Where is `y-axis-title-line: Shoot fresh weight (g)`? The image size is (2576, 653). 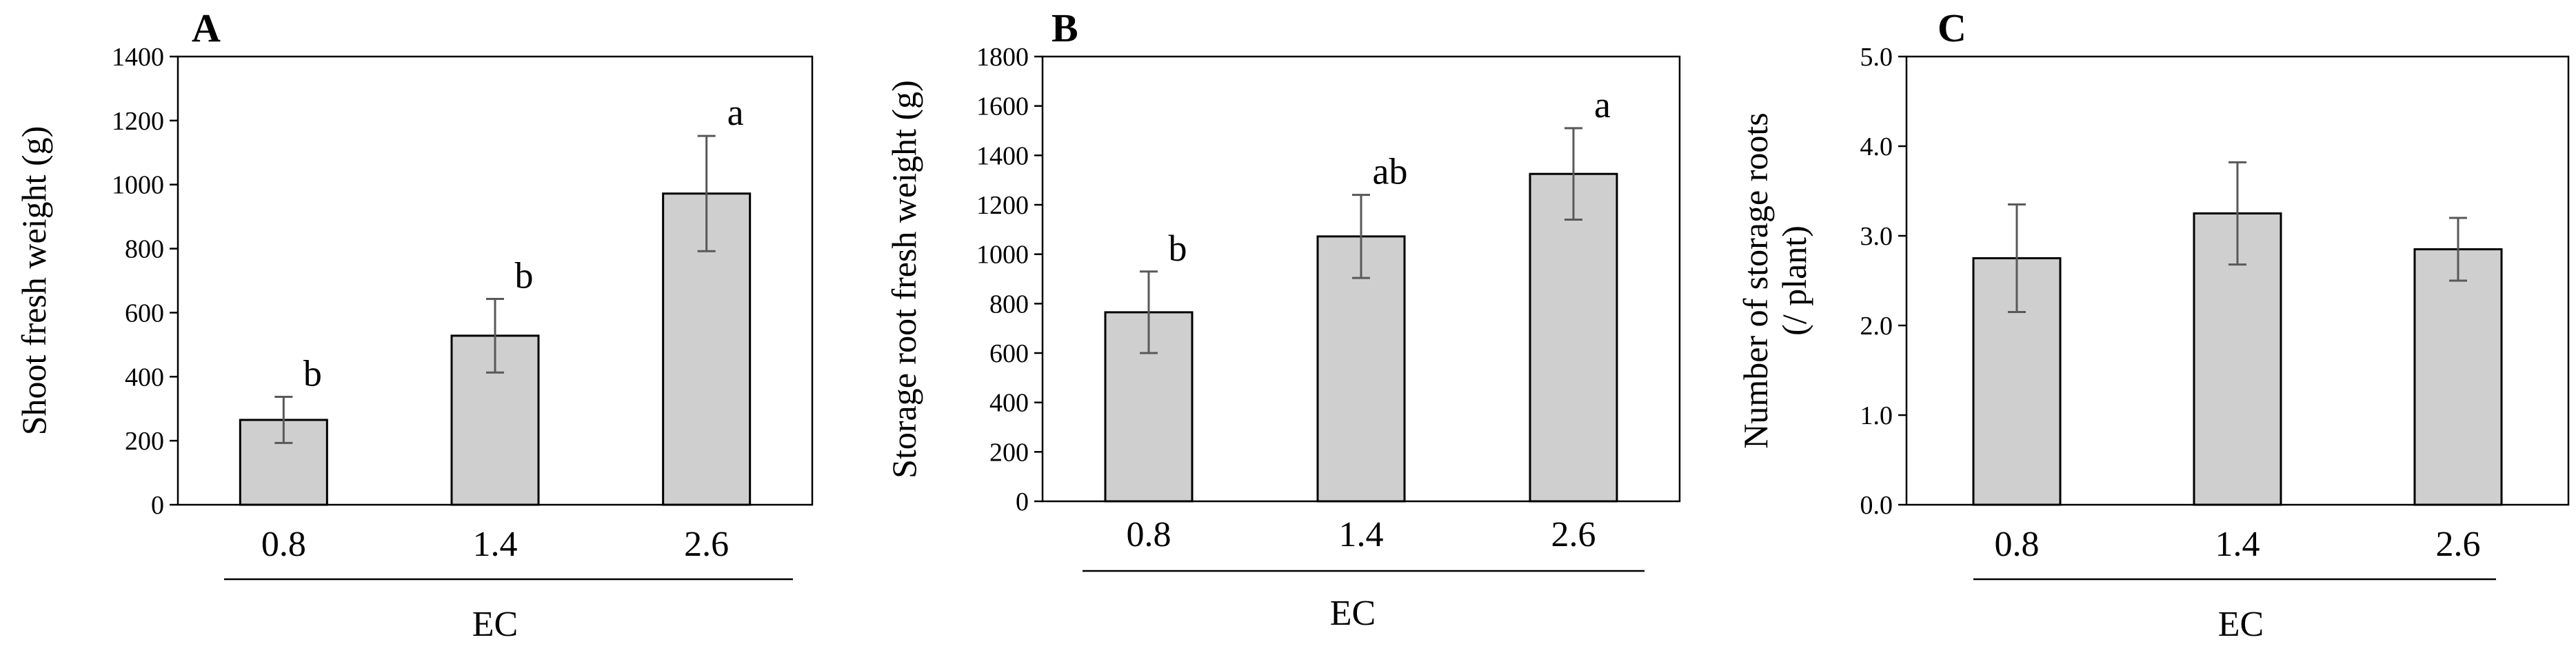 y-axis-title-line: Shoot fresh weight (g) is located at coordinates (33, 281).